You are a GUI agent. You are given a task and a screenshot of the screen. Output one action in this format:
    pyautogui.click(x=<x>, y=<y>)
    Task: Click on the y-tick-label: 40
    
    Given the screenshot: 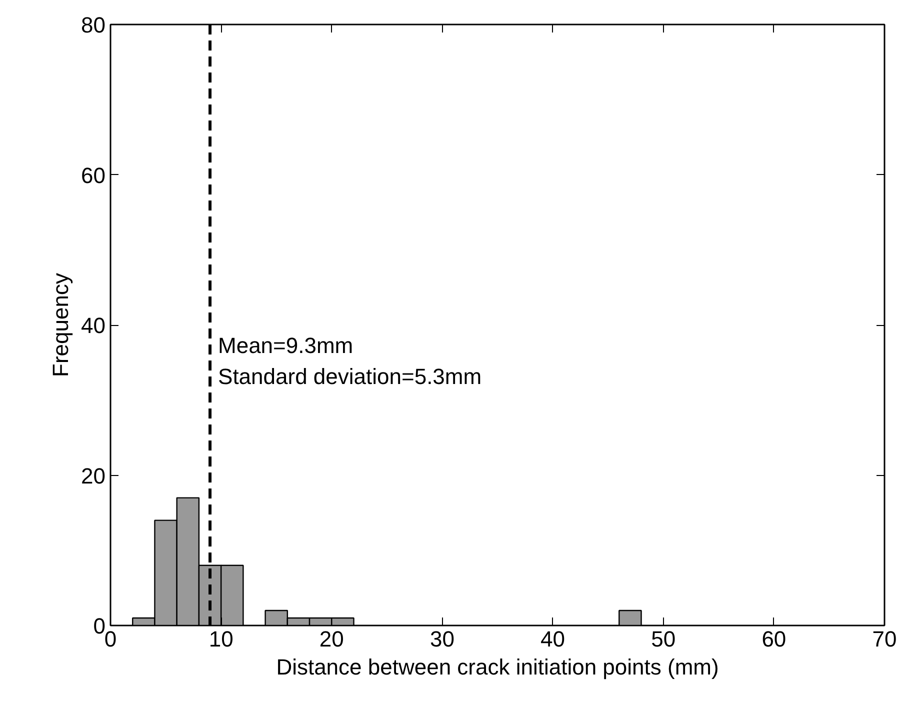 What is the action you would take?
    pyautogui.click(x=93, y=325)
    